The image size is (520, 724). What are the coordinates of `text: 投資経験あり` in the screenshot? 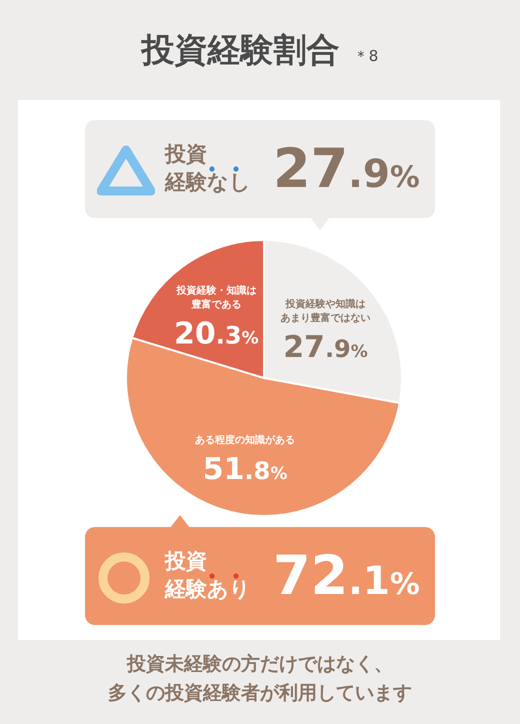 It's located at (208, 575).